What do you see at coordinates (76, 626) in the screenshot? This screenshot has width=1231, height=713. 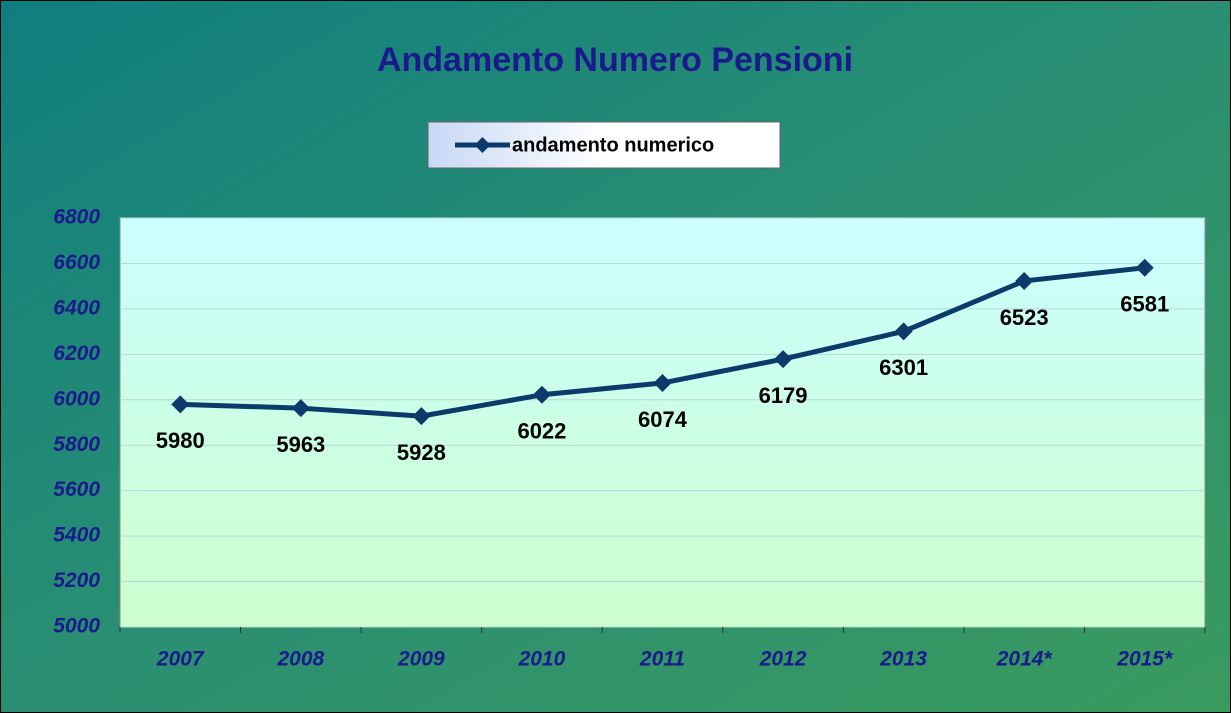 I see `y-tick-label: 5000` at bounding box center [76, 626].